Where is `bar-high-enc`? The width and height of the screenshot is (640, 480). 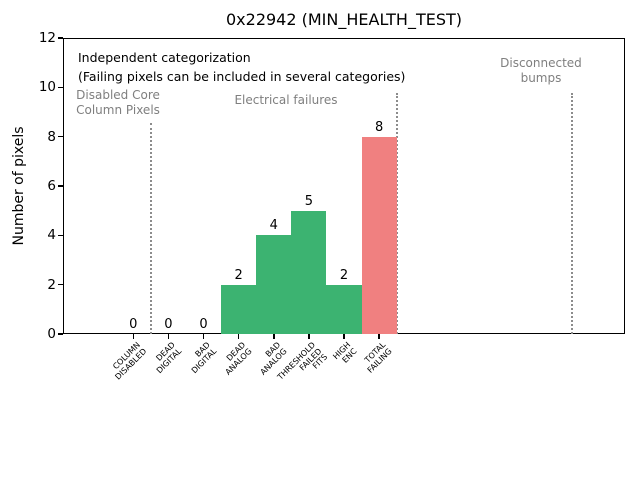 bar-high-enc is located at coordinates (344, 309).